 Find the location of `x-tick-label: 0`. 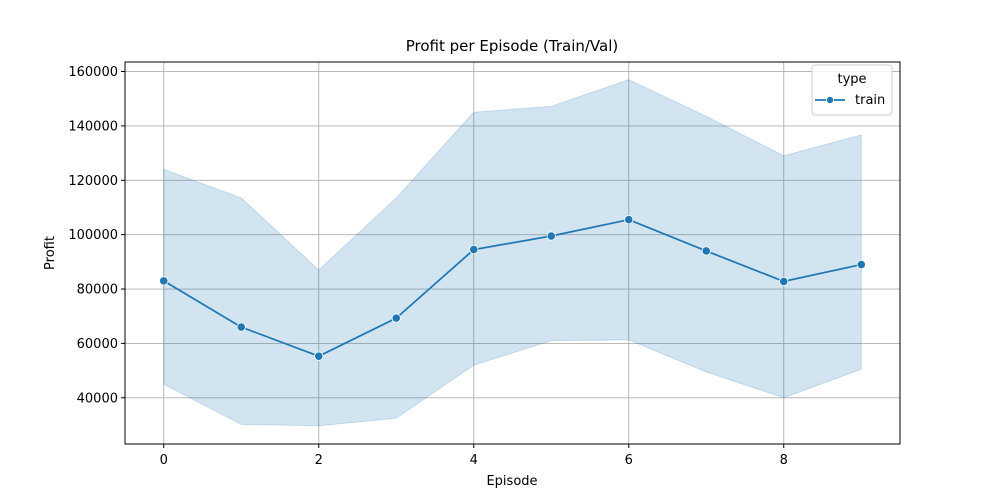

x-tick-label: 0 is located at coordinates (164, 460).